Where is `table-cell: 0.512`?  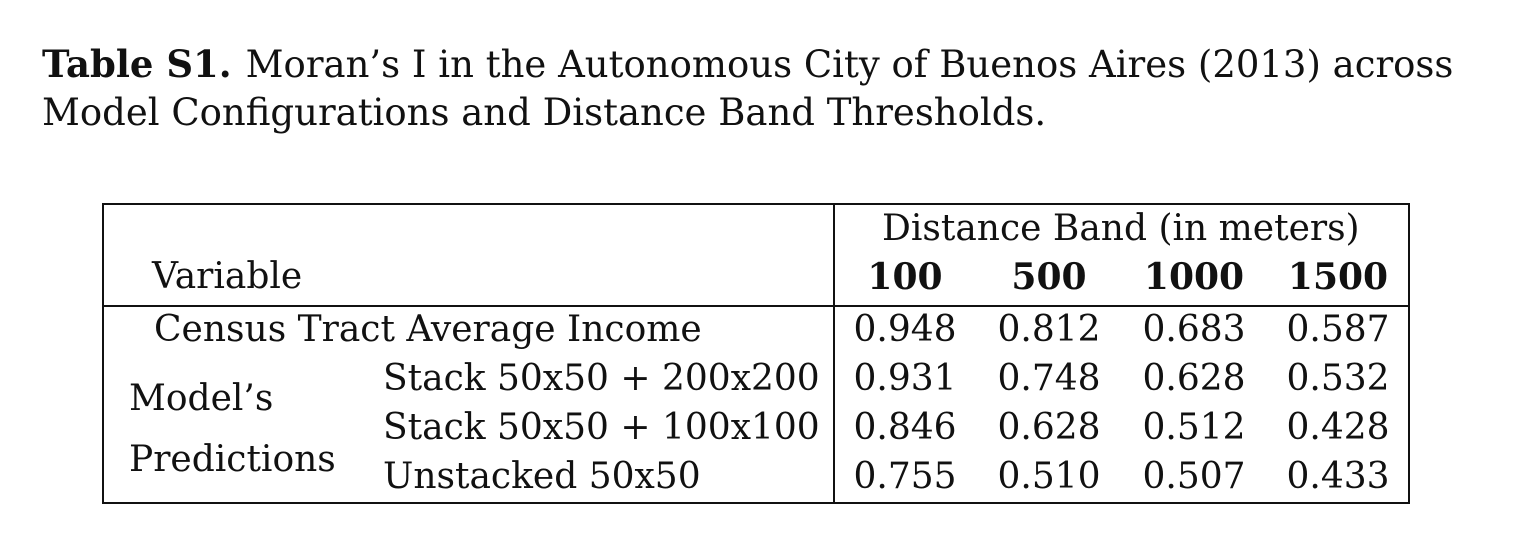 table-cell: 0.512 is located at coordinates (1194, 427).